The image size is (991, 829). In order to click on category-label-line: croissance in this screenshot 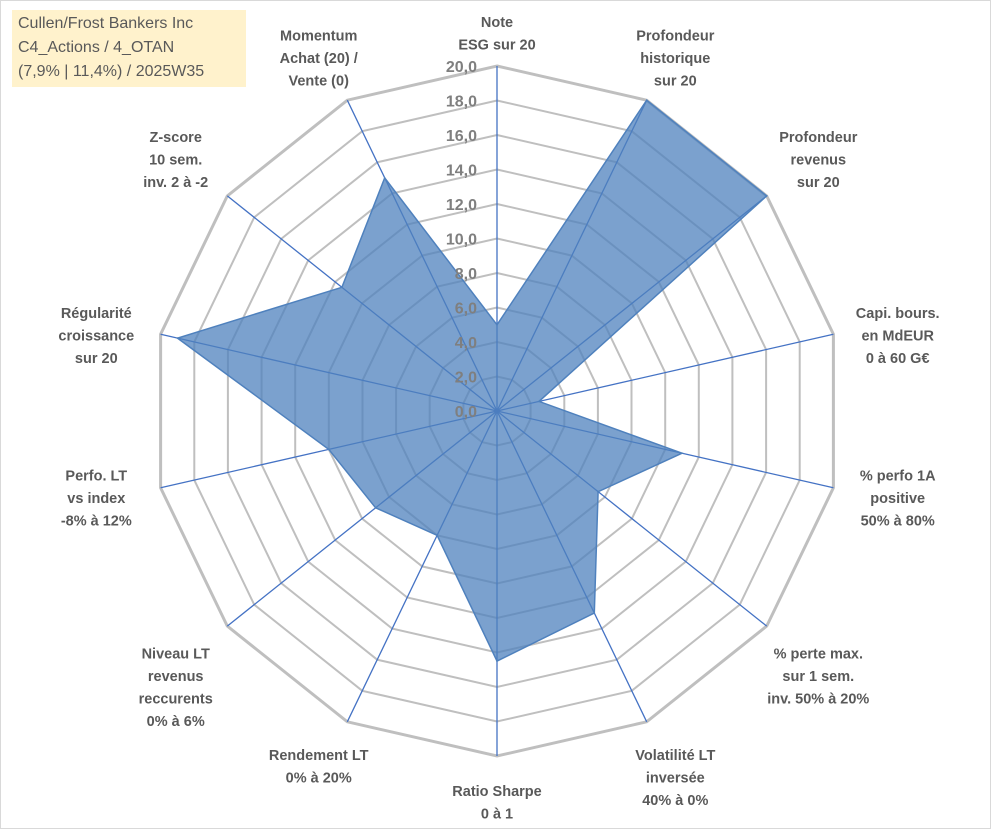, I will do `click(96, 337)`.